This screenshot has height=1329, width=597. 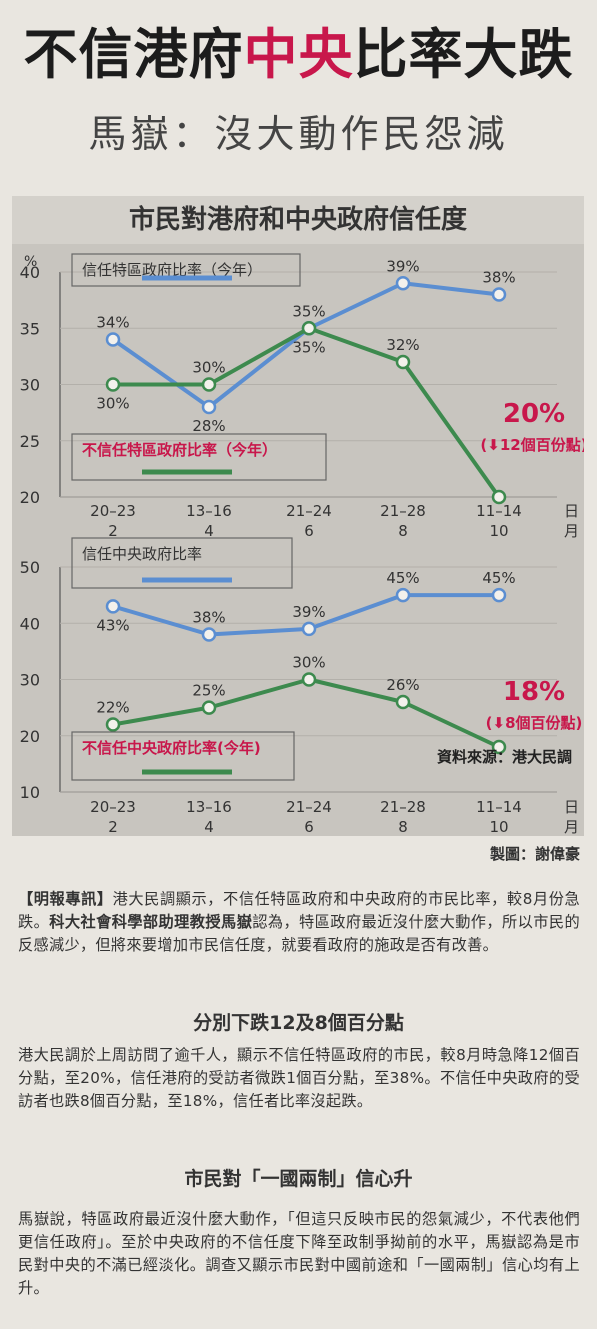 I want to click on series-line, so click(x=306, y=713).